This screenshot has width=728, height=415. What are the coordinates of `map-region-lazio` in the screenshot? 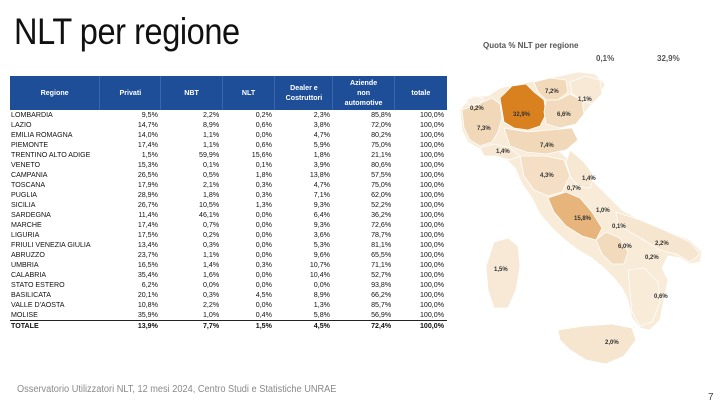 It's located at (575, 216).